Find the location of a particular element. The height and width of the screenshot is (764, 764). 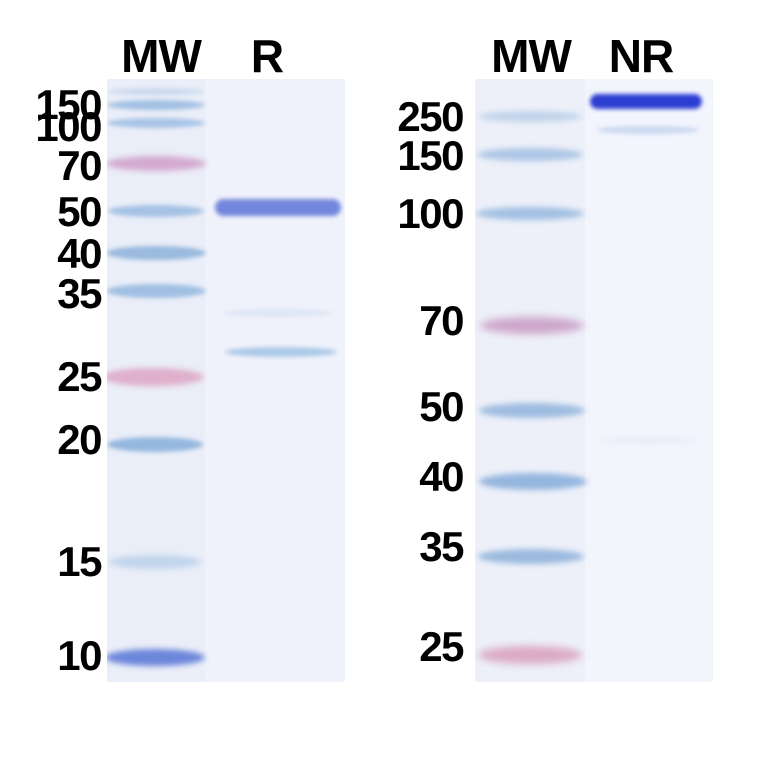

mw-label: 250 is located at coordinates (430, 116).